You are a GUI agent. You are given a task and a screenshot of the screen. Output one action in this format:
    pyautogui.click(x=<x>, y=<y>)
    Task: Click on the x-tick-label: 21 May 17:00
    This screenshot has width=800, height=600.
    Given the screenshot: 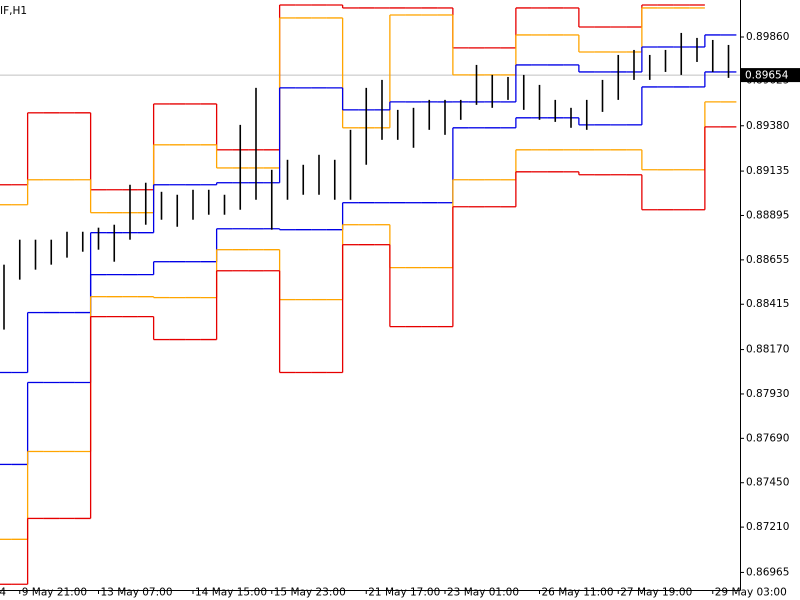 What is the action you would take?
    pyautogui.click(x=404, y=593)
    